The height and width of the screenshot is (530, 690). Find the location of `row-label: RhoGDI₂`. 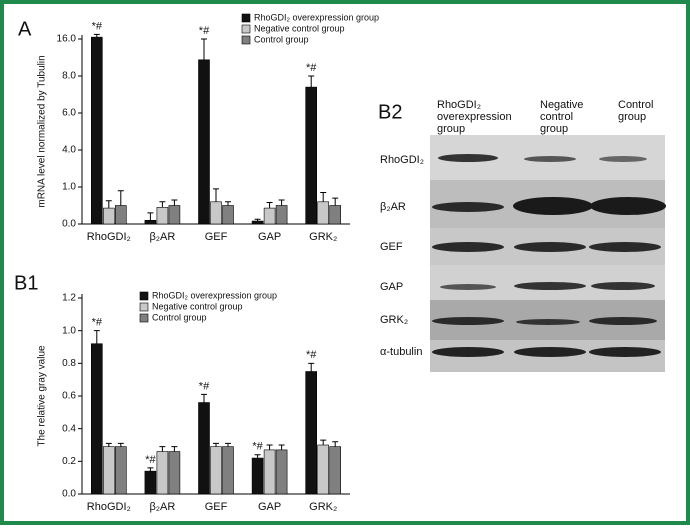

row-label: RhoGDI₂ is located at coordinates (402, 160).